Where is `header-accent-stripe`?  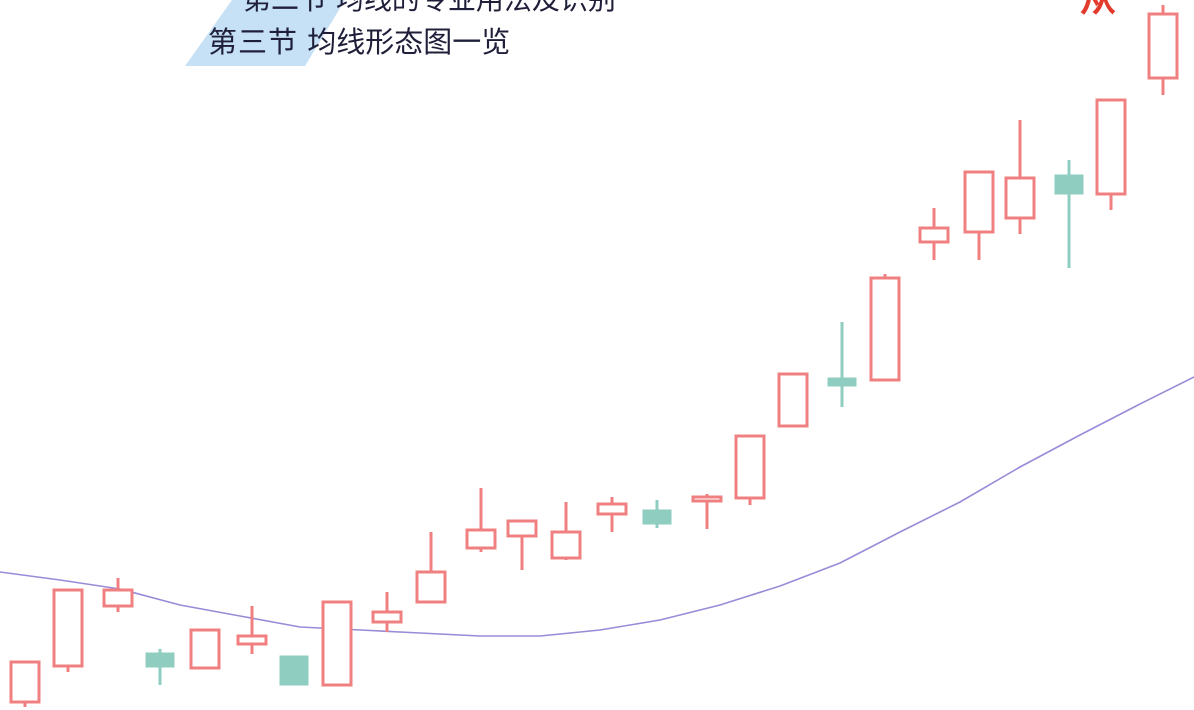 header-accent-stripe is located at coordinates (265, 33).